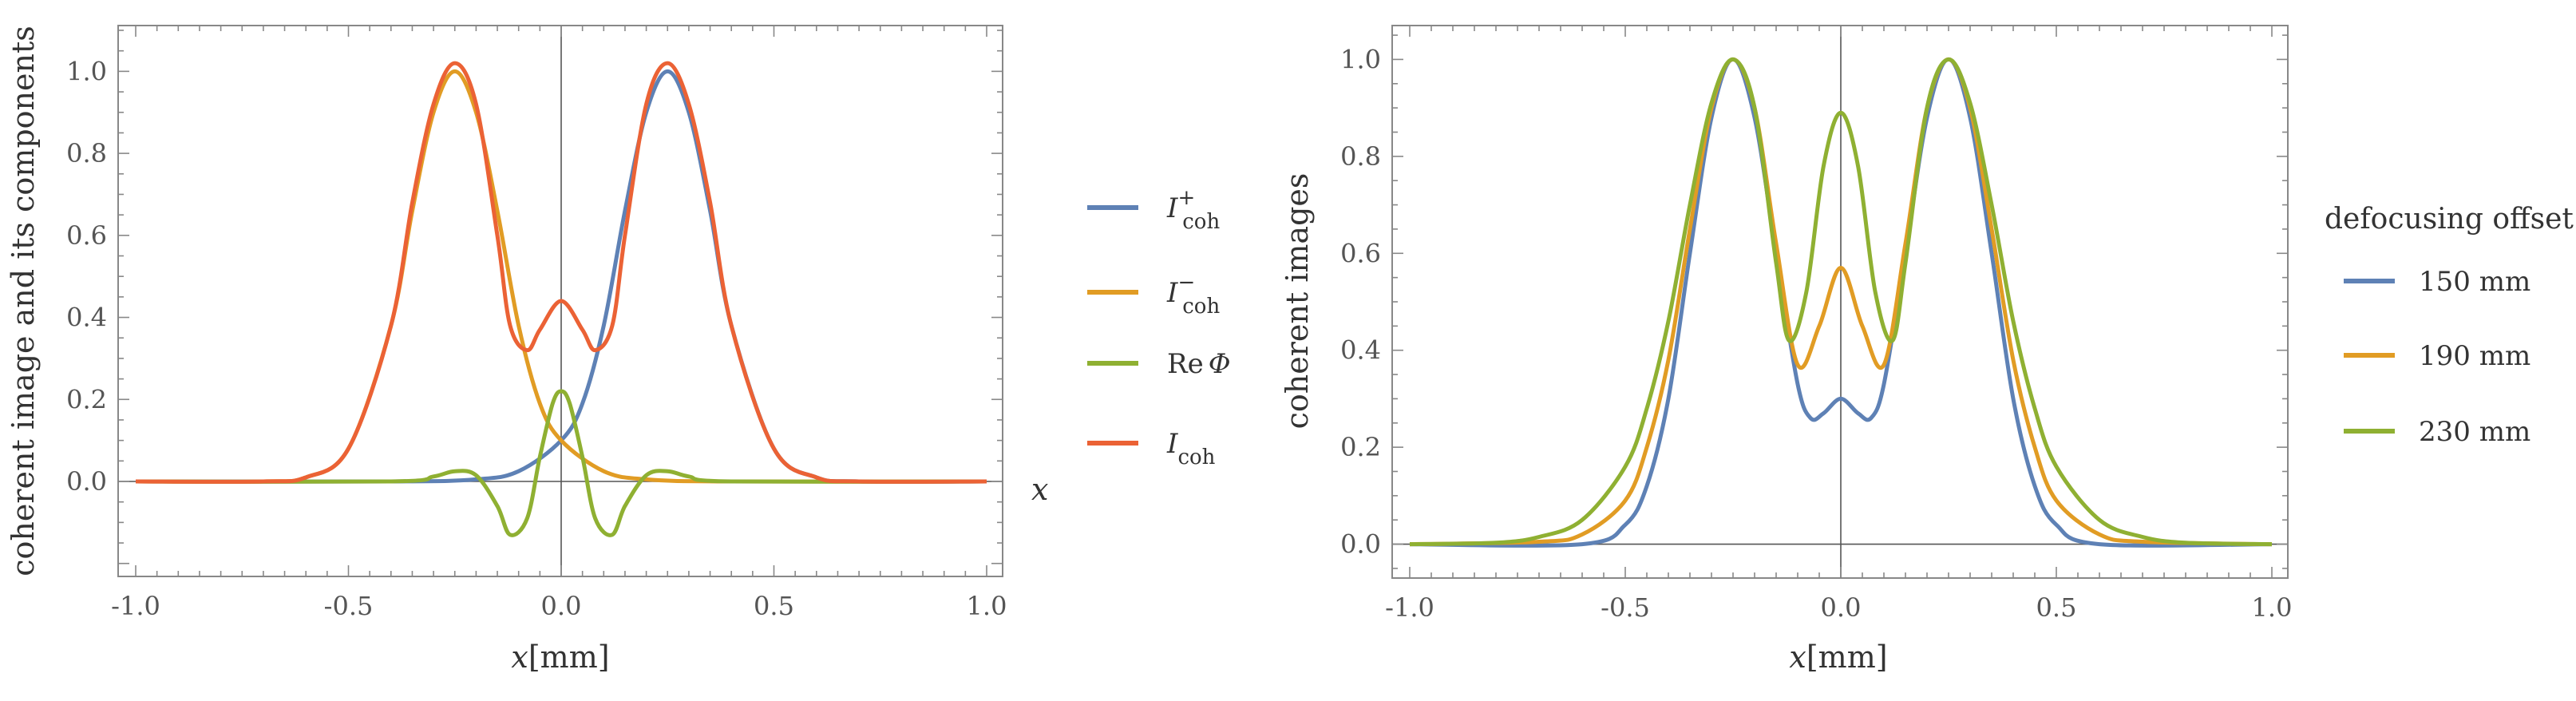  I want to click on right-legend-label-150: 150 mm, so click(2475, 282).